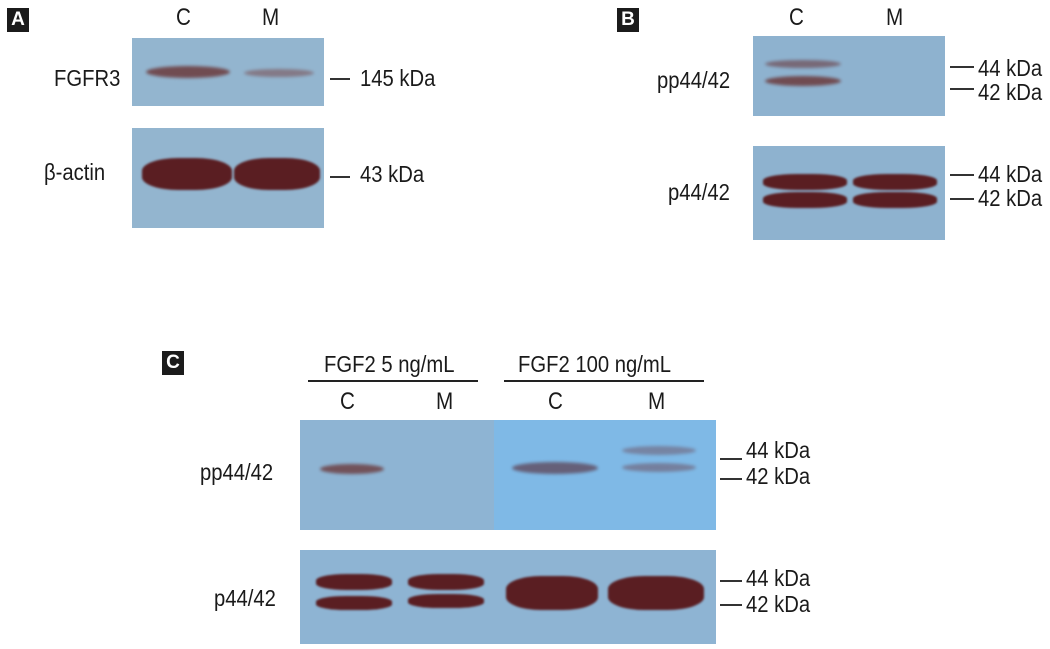  Describe the element at coordinates (731, 605) in the screenshot. I see `panel-c-p-42-tick` at that location.